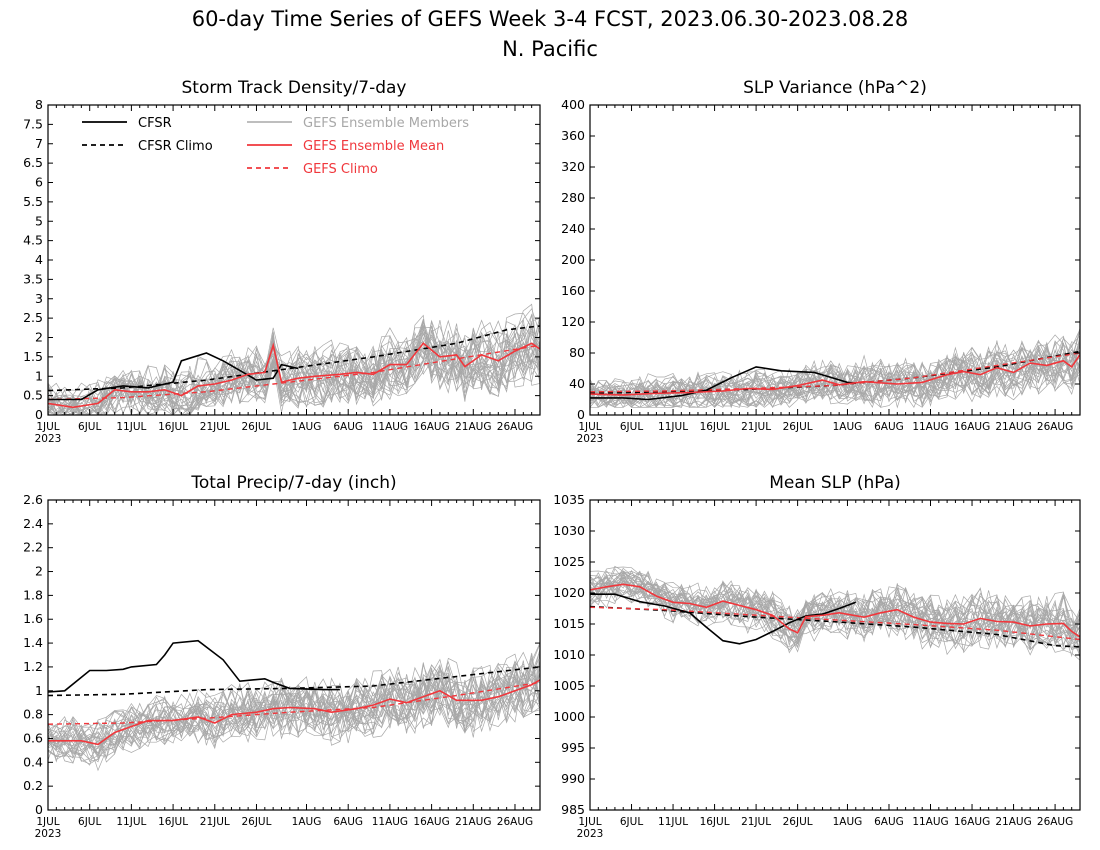 The width and height of the screenshot is (1100, 850). Describe the element at coordinates (348, 822) in the screenshot. I see `x-tick-label: 6AUG` at that location.